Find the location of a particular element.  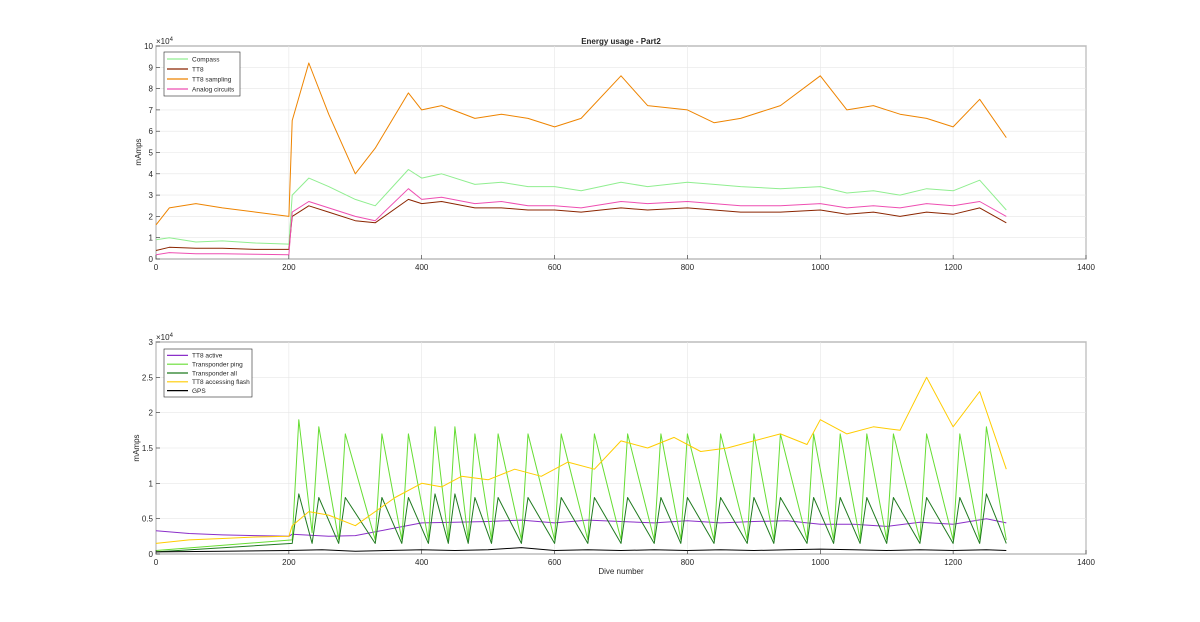

legend-entry-label: Transponder ping is located at coordinates (217, 365).